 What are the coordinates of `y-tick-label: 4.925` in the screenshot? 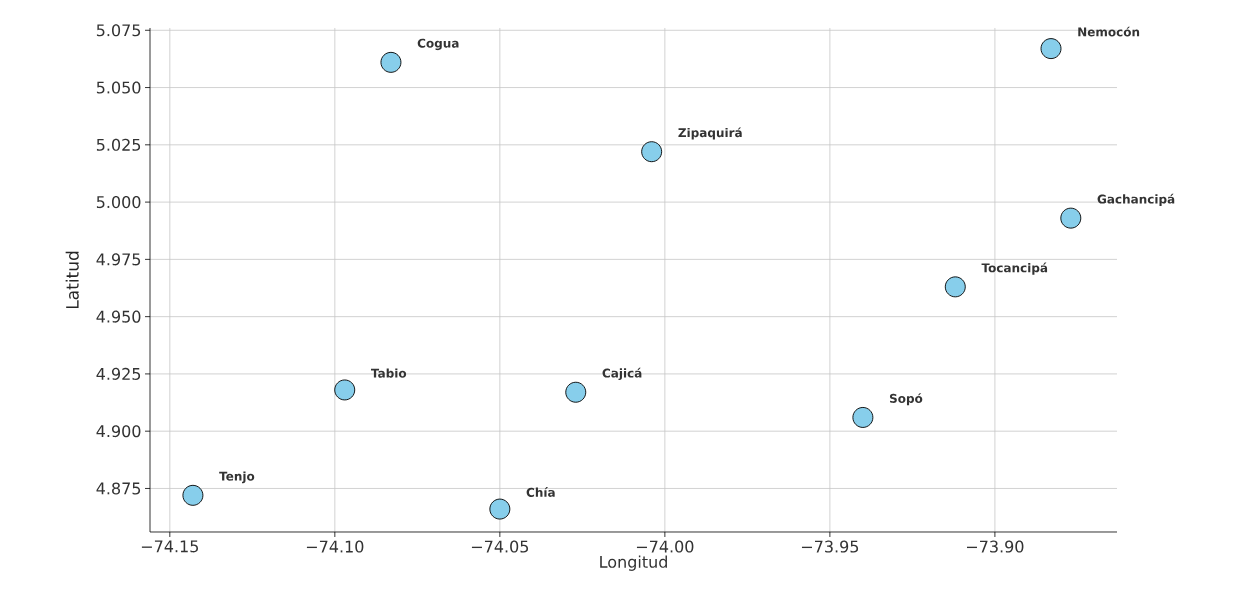 It's located at (118, 373).